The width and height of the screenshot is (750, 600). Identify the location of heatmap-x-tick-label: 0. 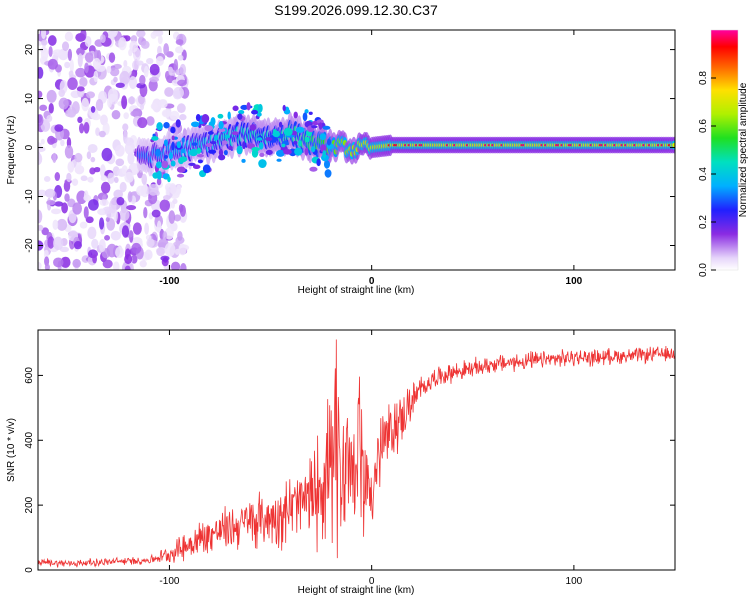
(372, 281).